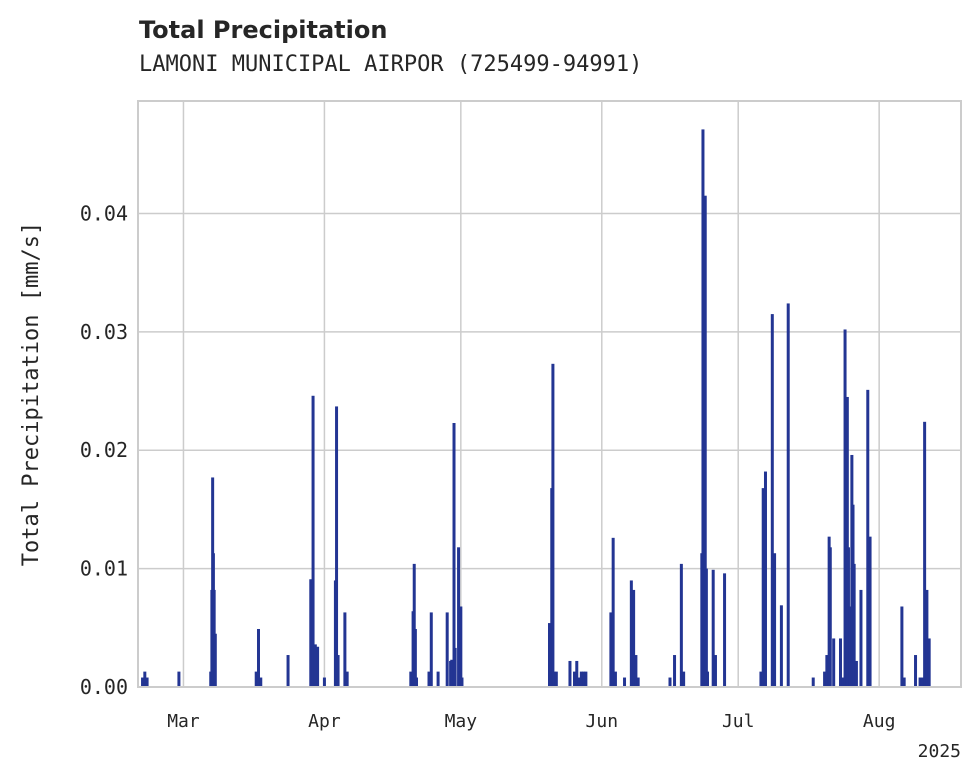  I want to click on y-tick-label: 0.04, so click(104, 213).